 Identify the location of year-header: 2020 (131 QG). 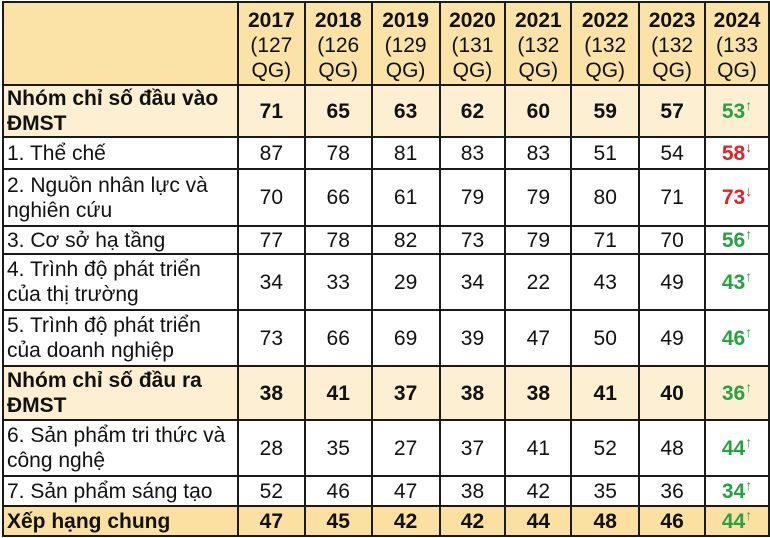
(472, 43).